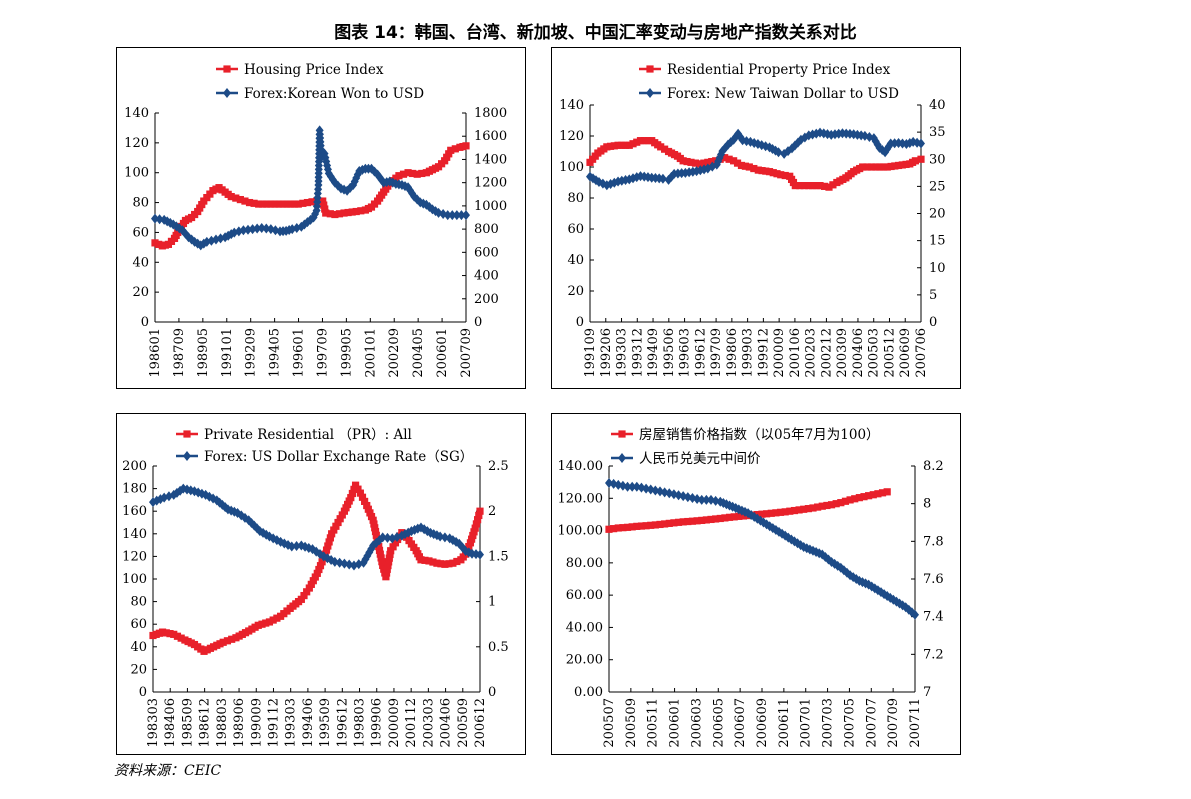  I want to click on y-left-tick-label: 100, so click(571, 167).